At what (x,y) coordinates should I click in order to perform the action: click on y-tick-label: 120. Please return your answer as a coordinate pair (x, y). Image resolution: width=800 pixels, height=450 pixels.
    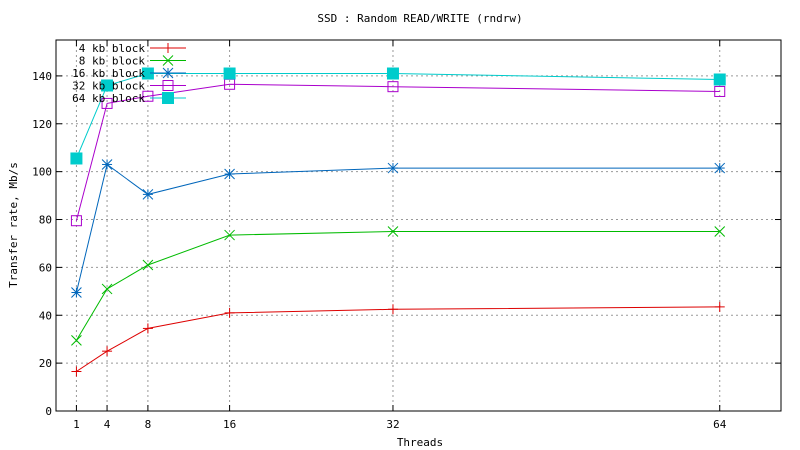
    Looking at the image, I should click on (42, 124).